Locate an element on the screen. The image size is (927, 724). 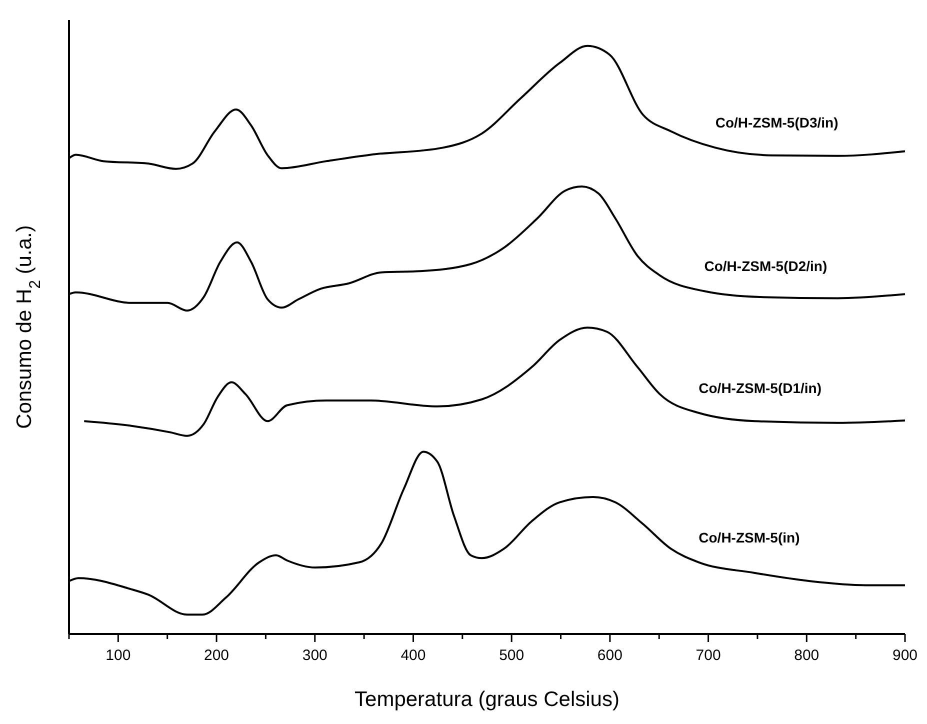
x-tick-label: 400 is located at coordinates (413, 655).